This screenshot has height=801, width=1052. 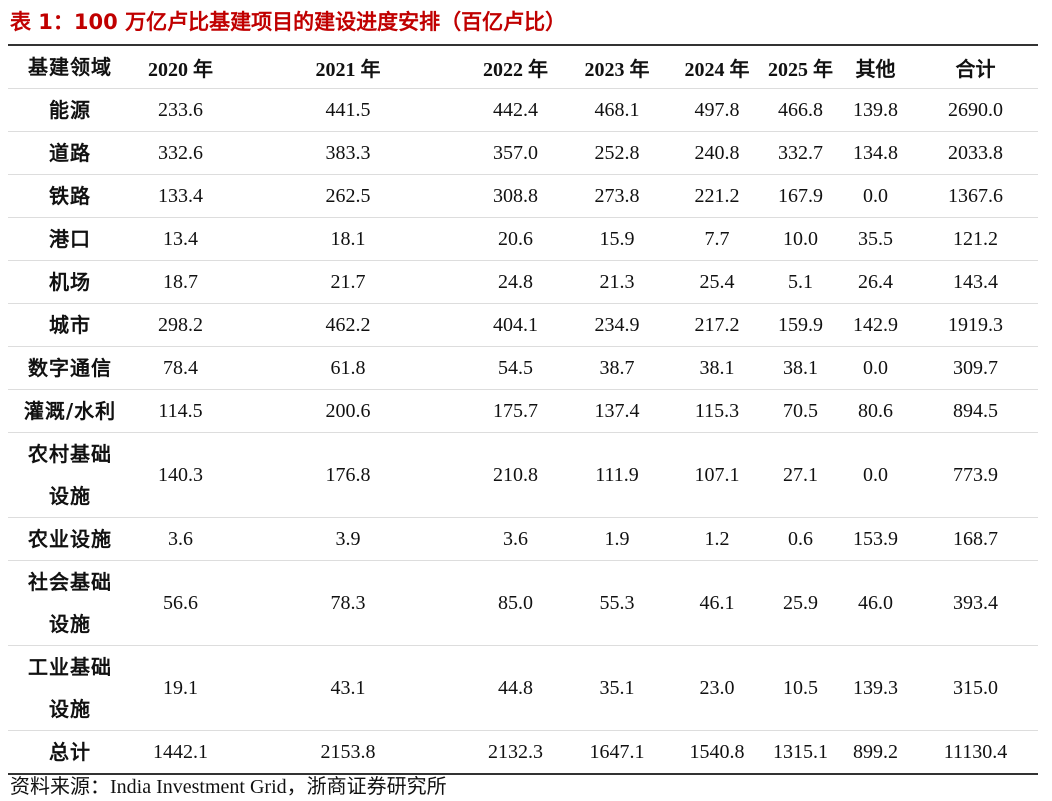 I want to click on value-cell: 2132.3, so click(x=515, y=752).